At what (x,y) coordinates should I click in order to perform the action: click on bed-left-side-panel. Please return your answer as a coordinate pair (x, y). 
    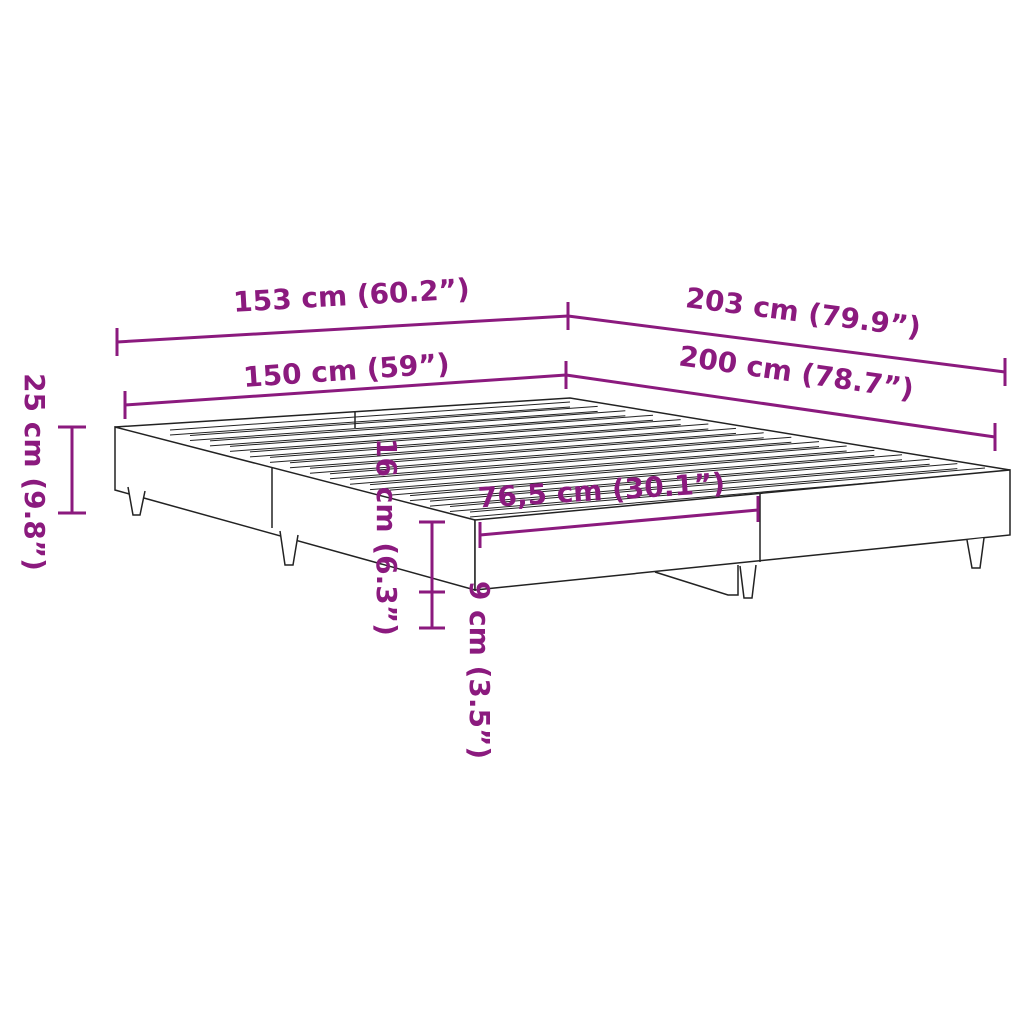
    Looking at the image, I should click on (295, 508).